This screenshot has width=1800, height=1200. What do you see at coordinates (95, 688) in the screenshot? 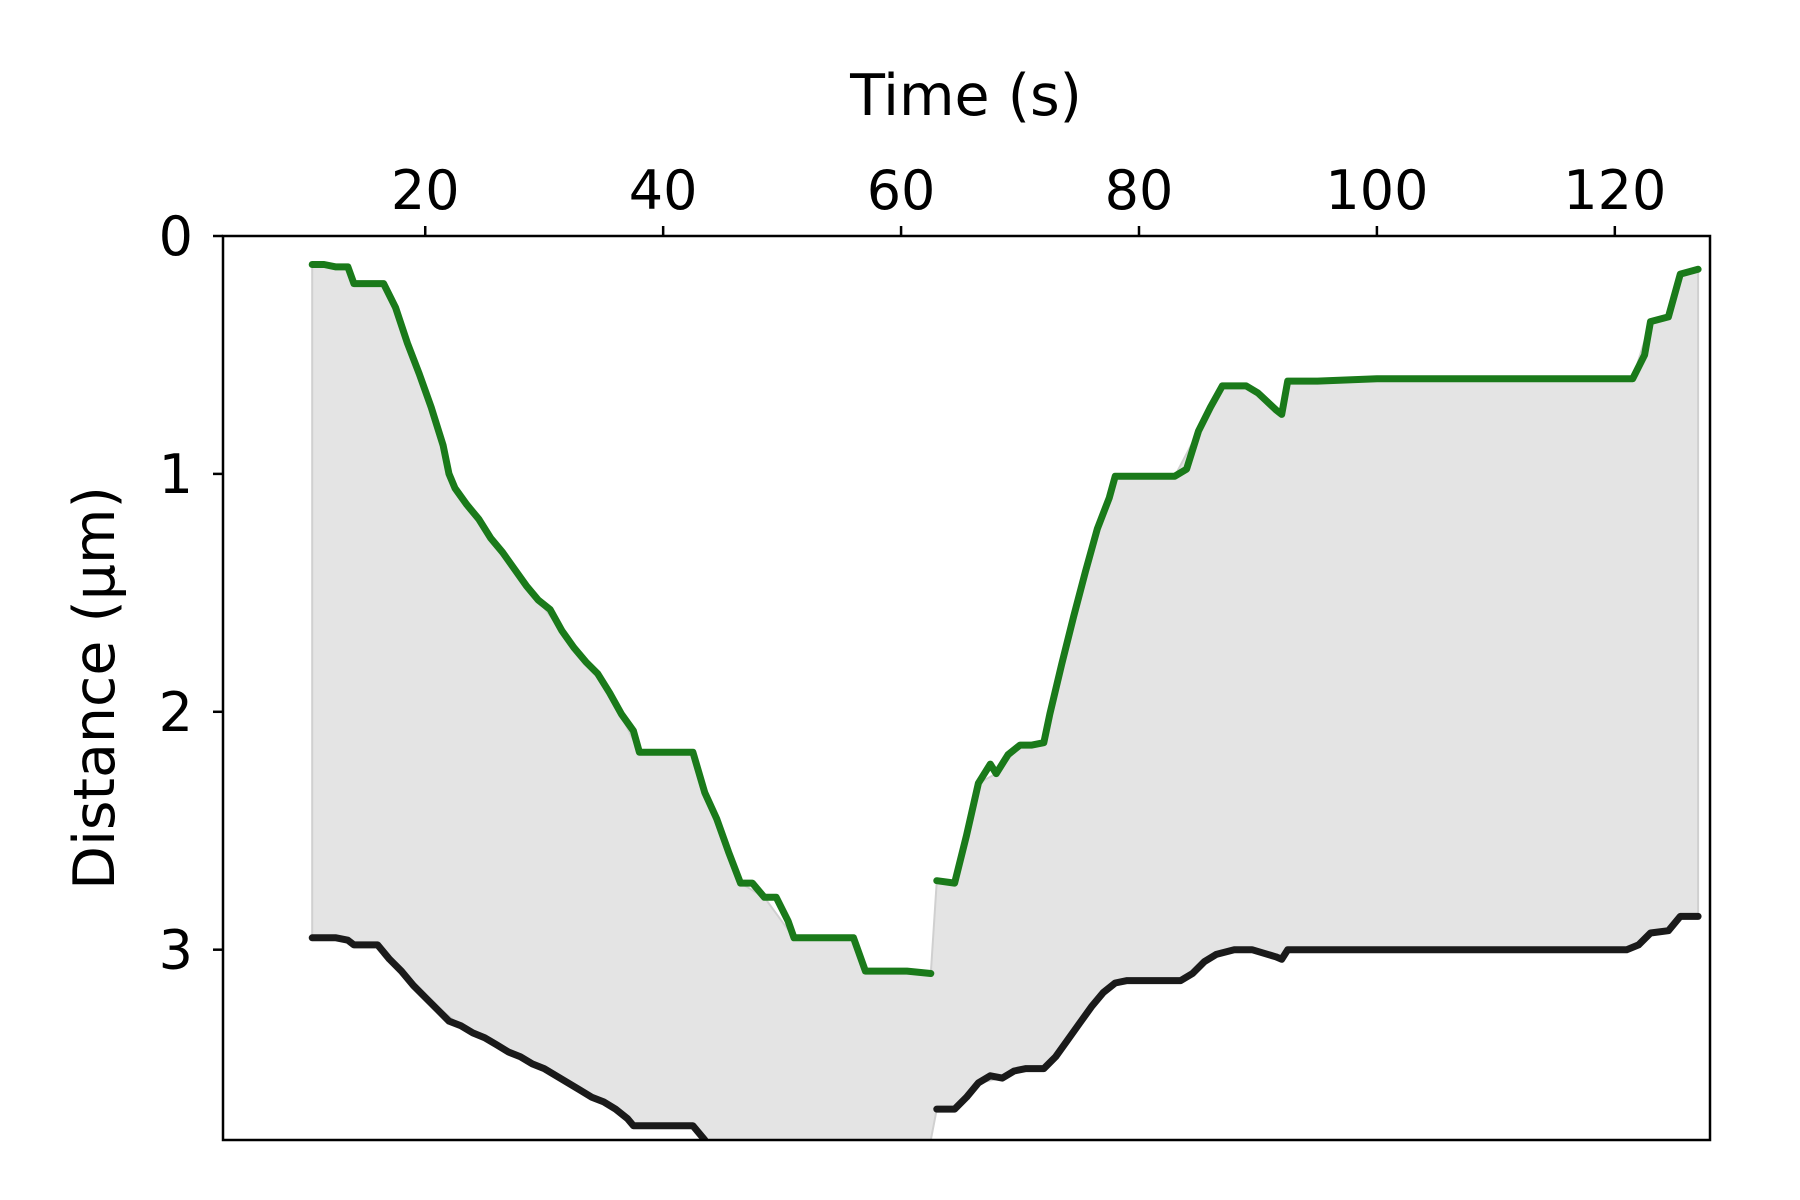
I see `y-axis-title: Distance (µm)` at bounding box center [95, 688].